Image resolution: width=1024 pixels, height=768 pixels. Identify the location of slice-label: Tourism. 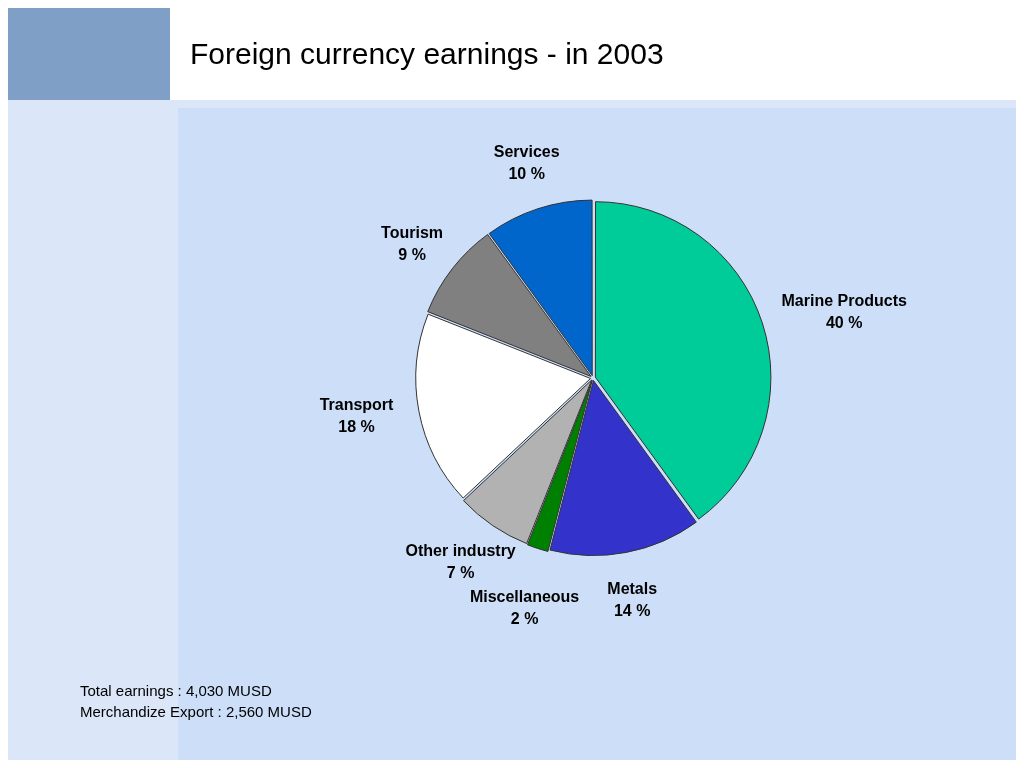
(412, 232).